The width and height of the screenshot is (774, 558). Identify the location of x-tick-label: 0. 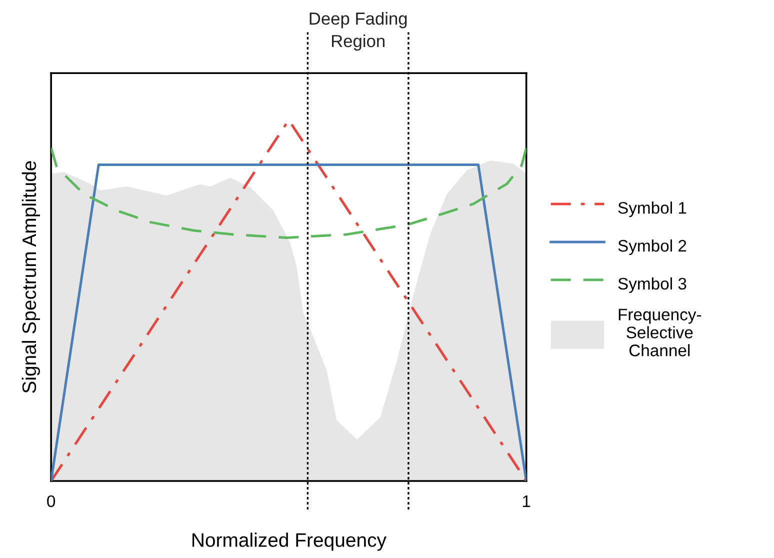
(51, 501).